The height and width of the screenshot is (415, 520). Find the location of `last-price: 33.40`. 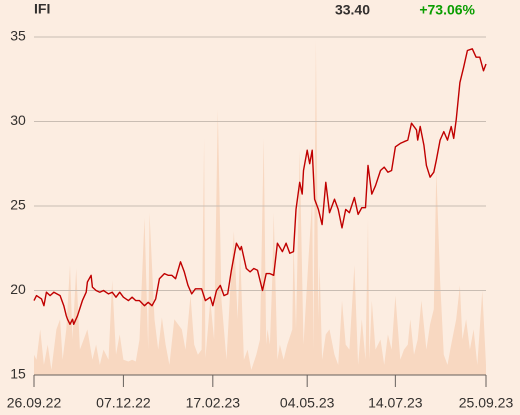

last-price: 33.40 is located at coordinates (352, 10).